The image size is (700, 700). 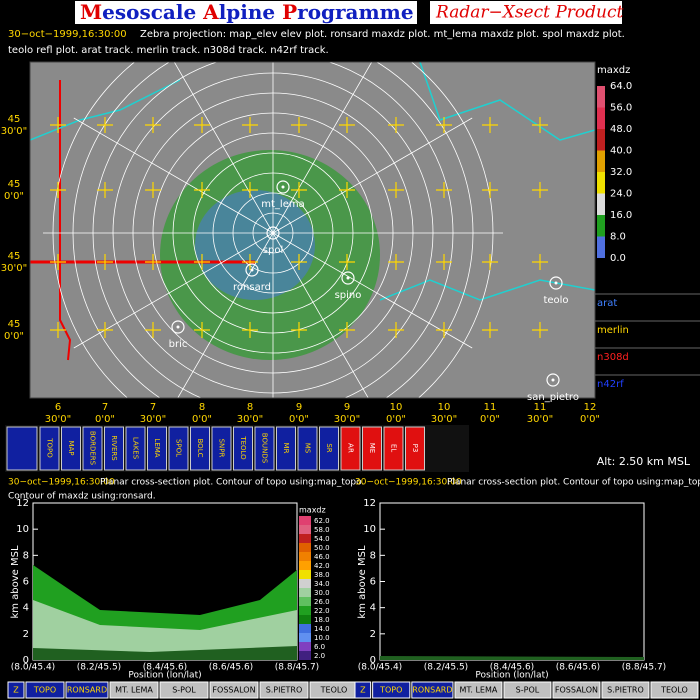 I want to click on title-part: A, so click(x=210, y=12).